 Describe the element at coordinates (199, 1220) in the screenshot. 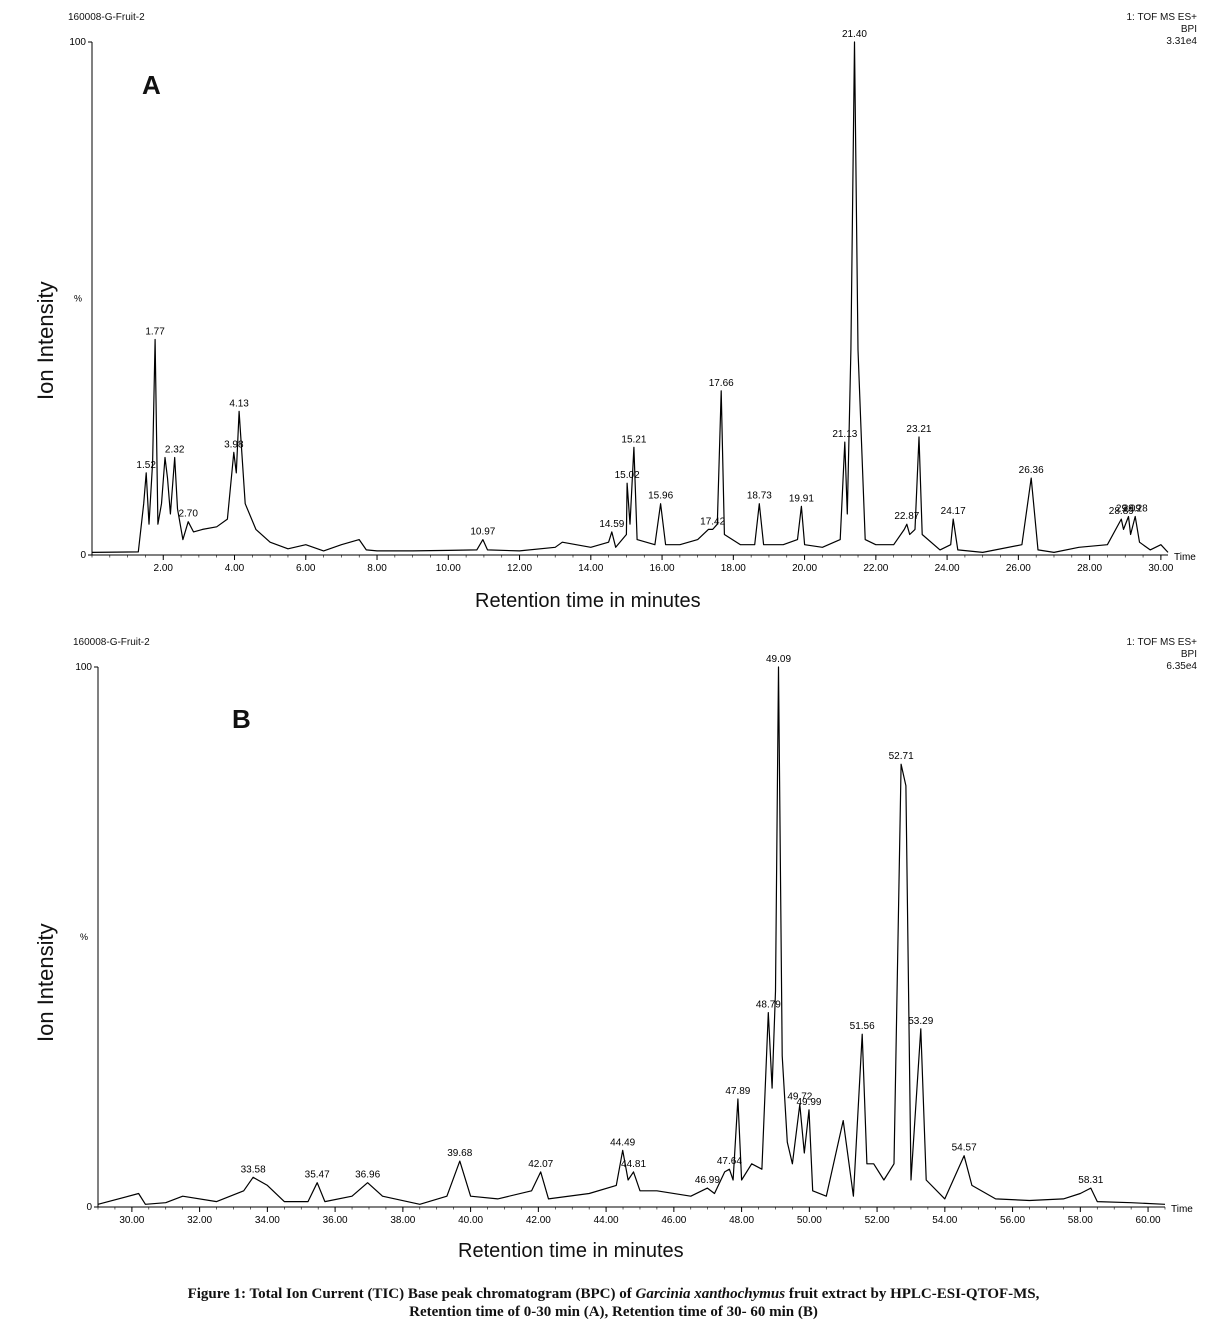

I see `x-tick-label-b-1: 32.00` at that location.